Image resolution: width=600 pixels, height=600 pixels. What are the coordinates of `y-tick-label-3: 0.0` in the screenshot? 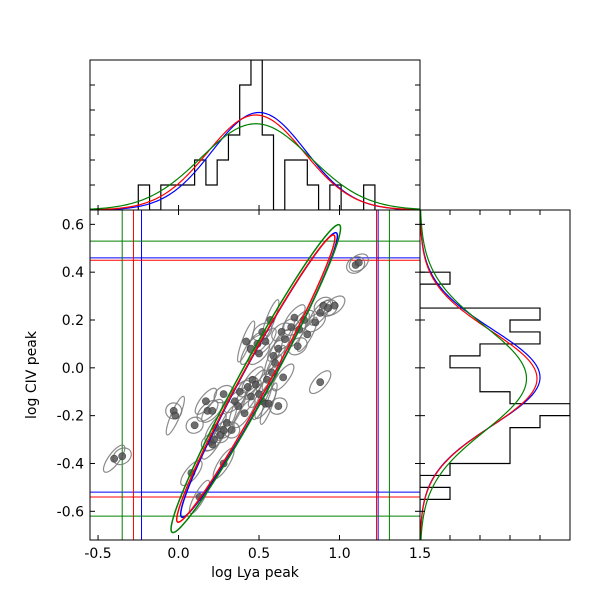 It's located at (73, 369).